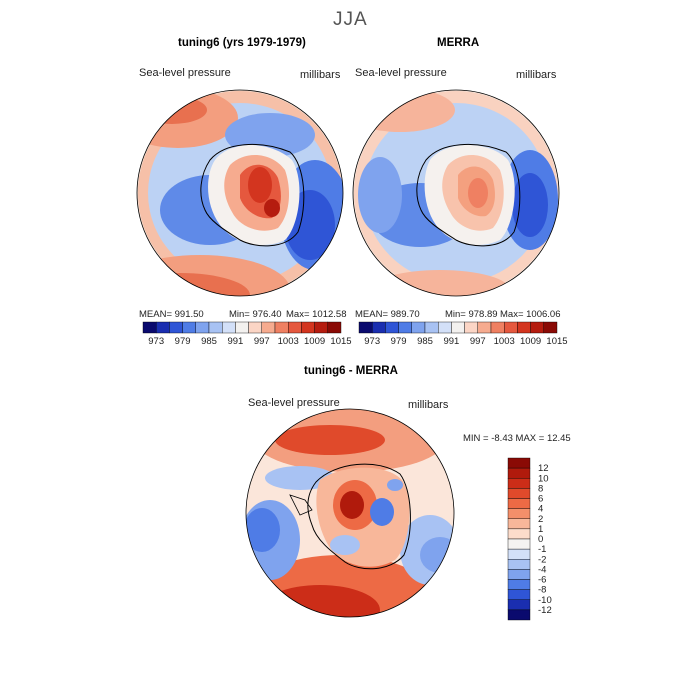  What do you see at coordinates (255, 314) in the screenshot?
I see `model-min: Min= 976.40` at bounding box center [255, 314].